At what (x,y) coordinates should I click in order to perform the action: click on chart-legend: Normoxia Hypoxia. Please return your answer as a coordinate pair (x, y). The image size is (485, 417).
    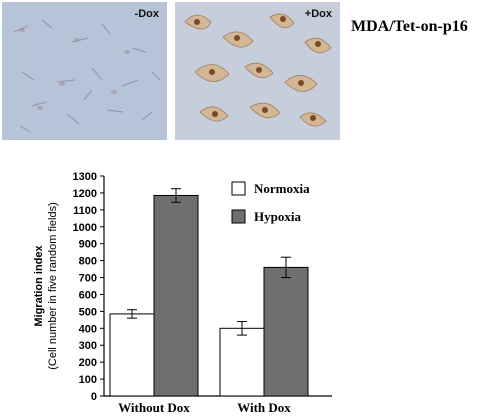
    Looking at the image, I should click on (270, 202).